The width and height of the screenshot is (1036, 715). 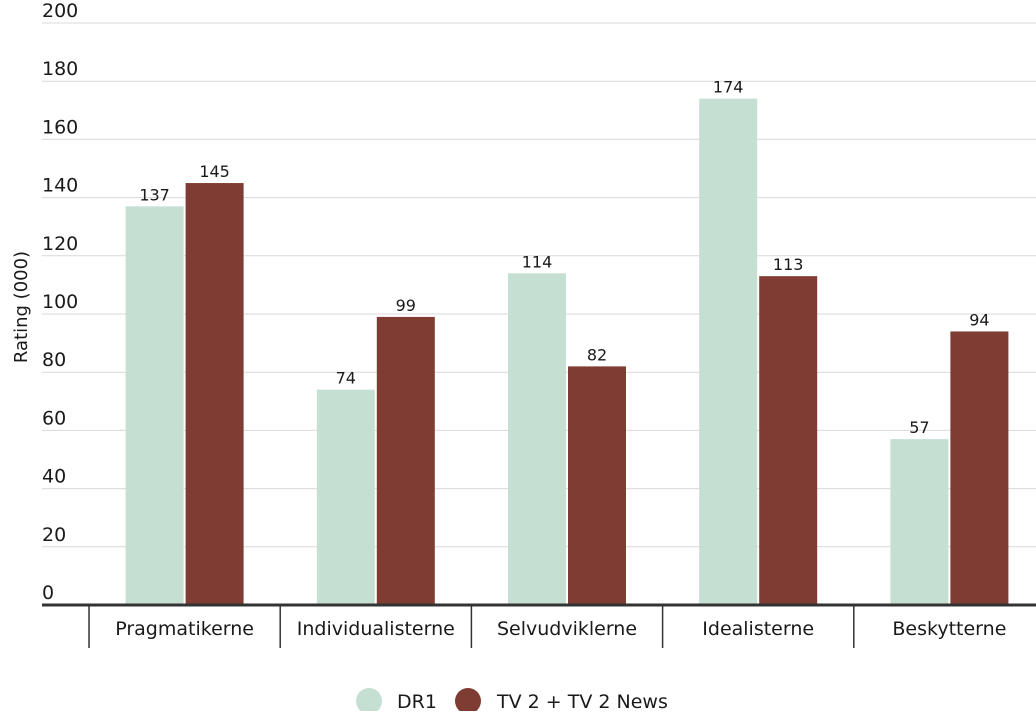 What do you see at coordinates (597, 354) in the screenshot?
I see `value-label: 82` at bounding box center [597, 354].